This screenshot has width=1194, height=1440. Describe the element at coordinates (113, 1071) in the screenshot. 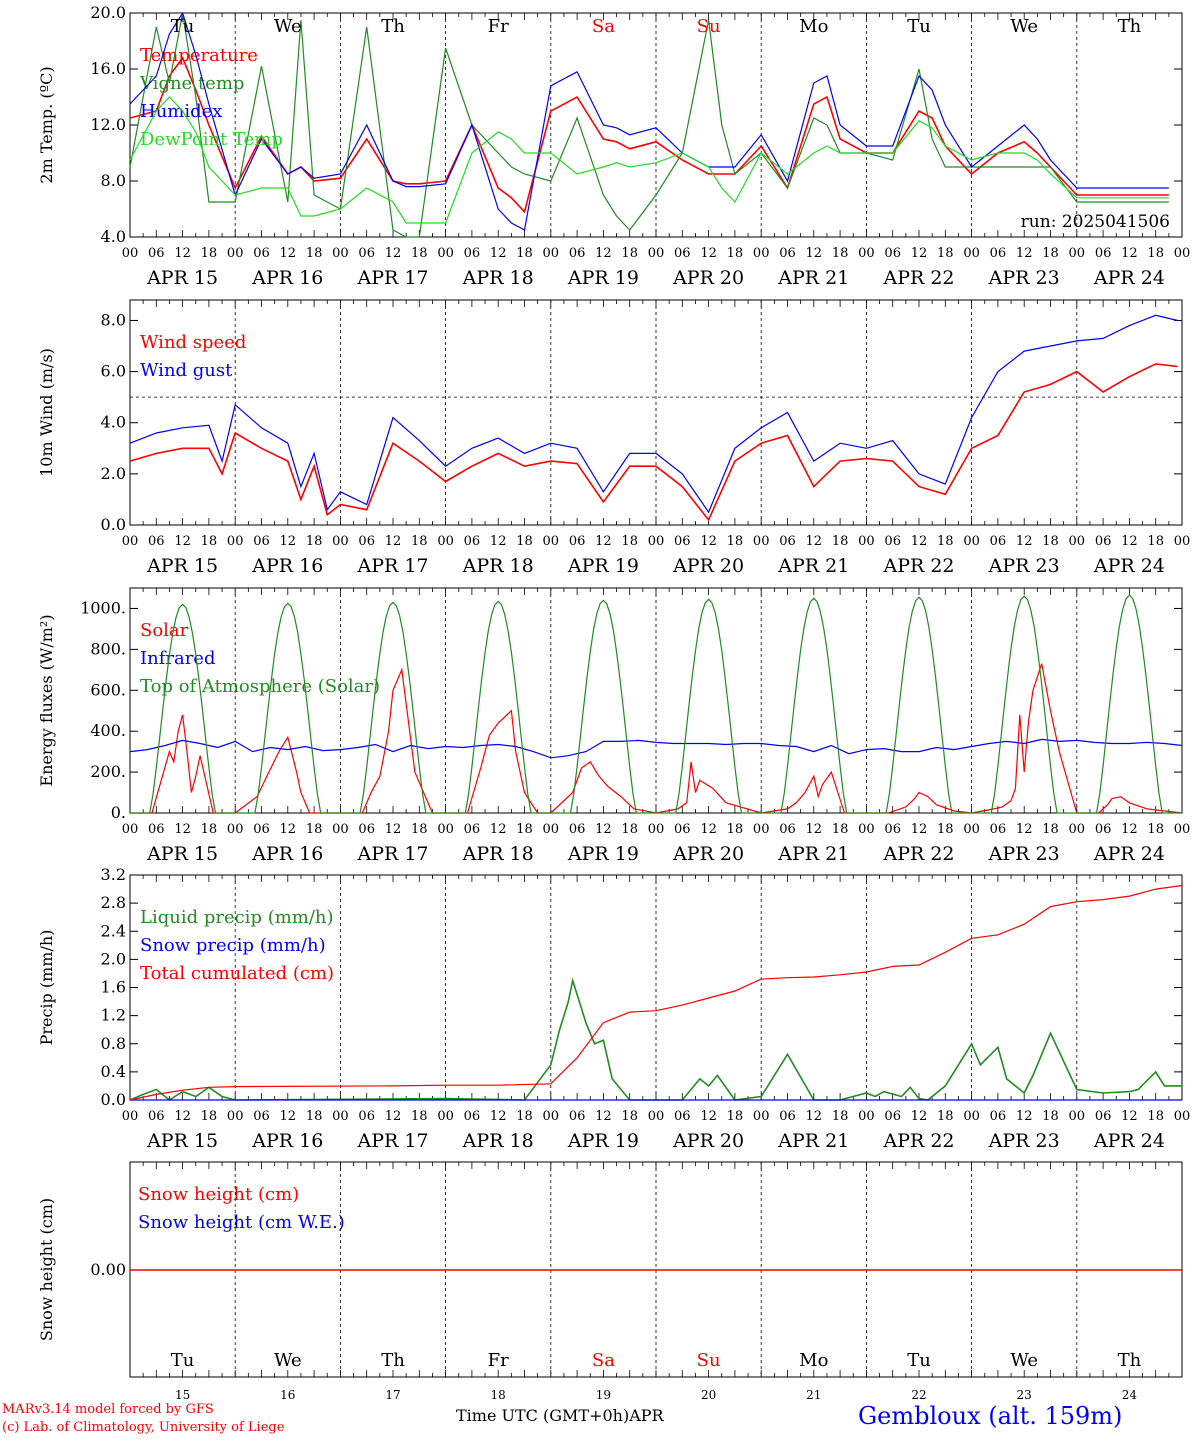

I see `y-tick-label: 0.4` at that location.